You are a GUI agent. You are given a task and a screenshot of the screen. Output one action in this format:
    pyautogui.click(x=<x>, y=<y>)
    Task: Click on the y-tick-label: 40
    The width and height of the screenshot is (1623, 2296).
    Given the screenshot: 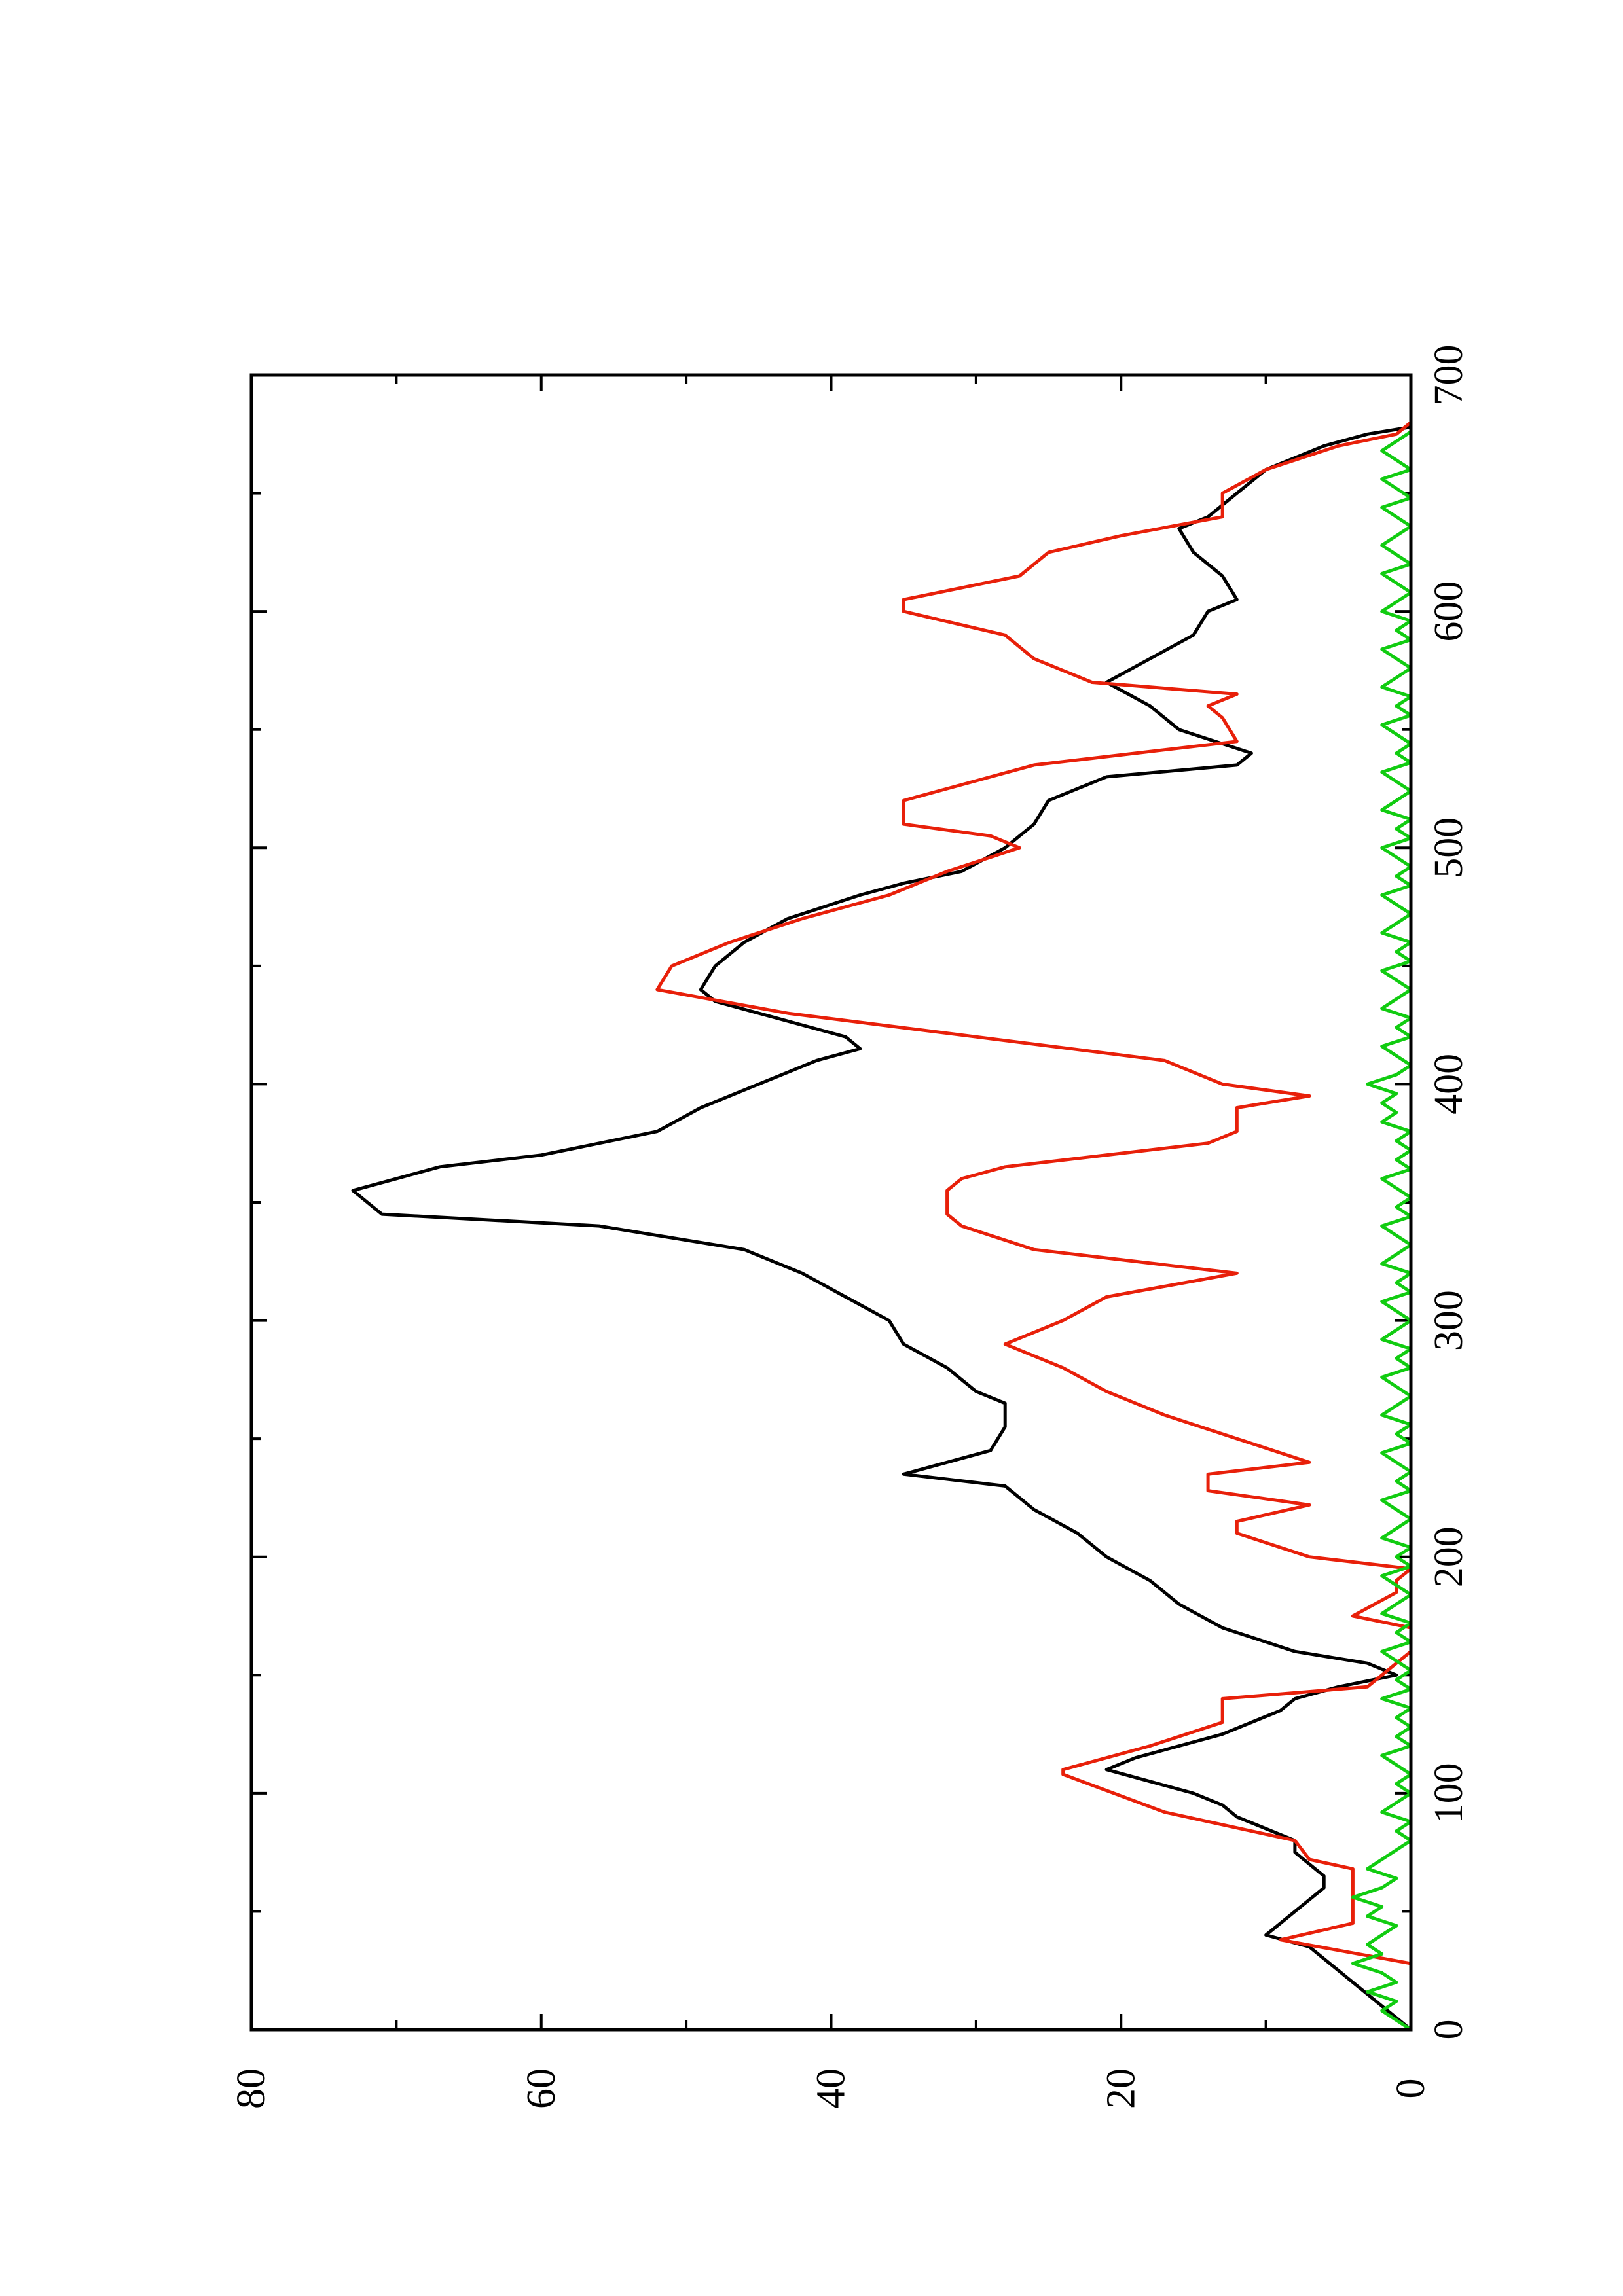 What is the action you would take?
    pyautogui.click(x=831, y=2088)
    